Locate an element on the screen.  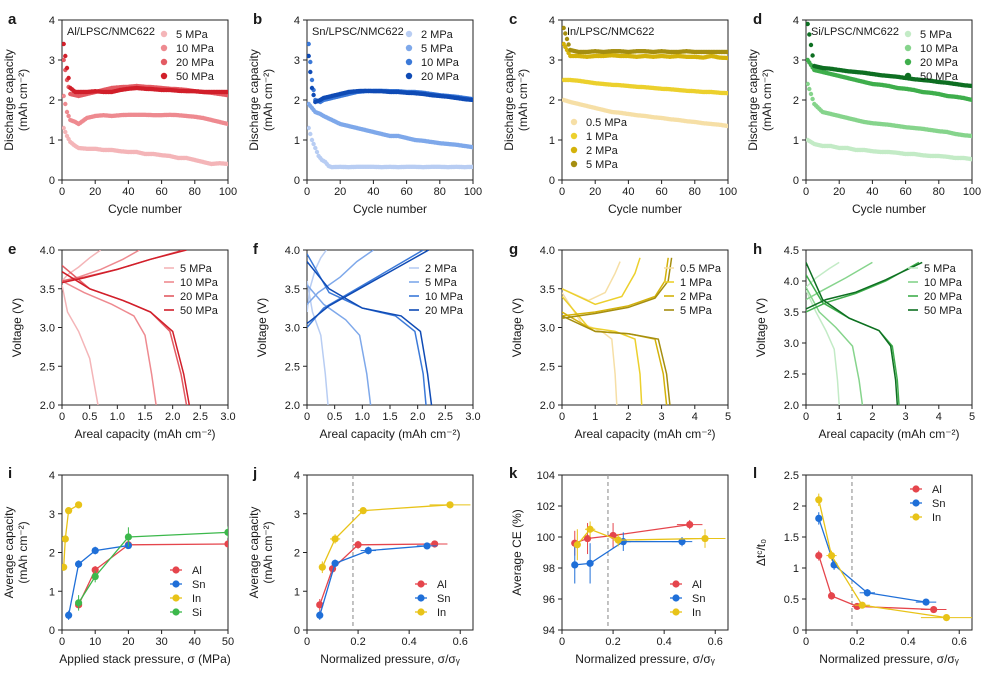
panel-label-k: k is located at coordinates (513, 473).